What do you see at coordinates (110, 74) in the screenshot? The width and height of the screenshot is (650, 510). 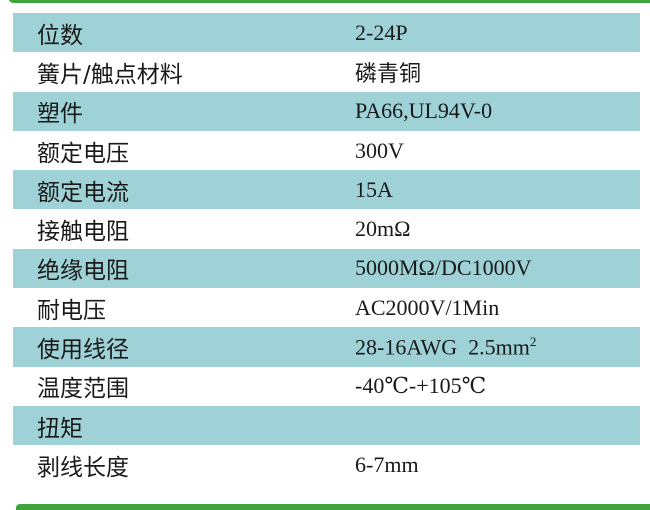 I see `row-label: 簧片/触点材料` at bounding box center [110, 74].